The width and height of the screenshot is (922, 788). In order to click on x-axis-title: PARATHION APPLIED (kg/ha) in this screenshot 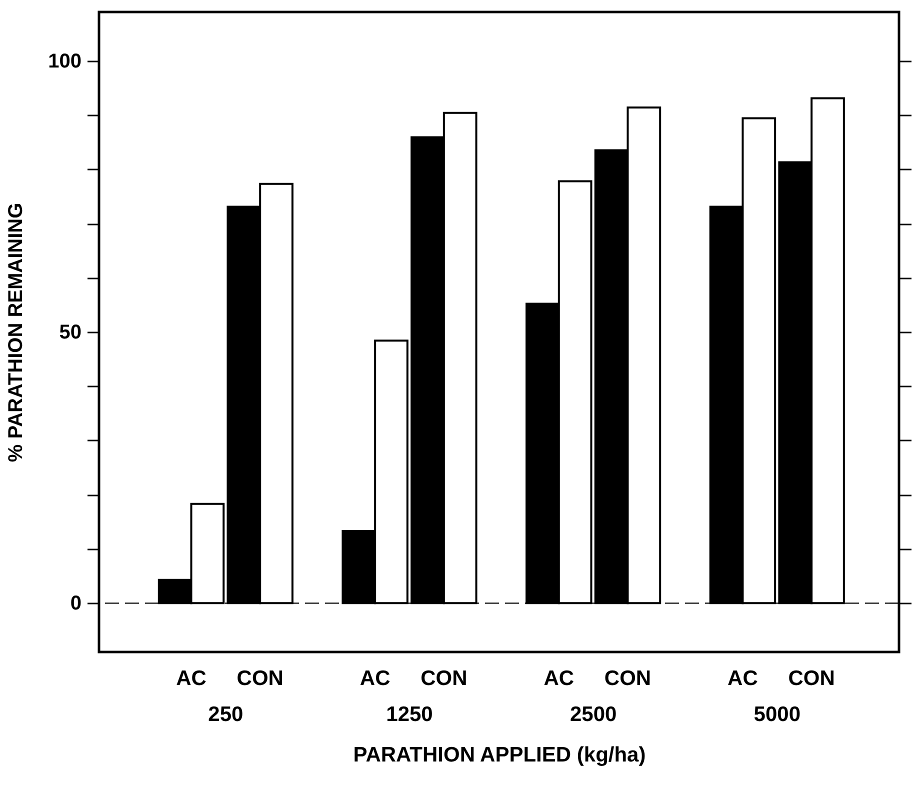, I will do `click(499, 755)`.